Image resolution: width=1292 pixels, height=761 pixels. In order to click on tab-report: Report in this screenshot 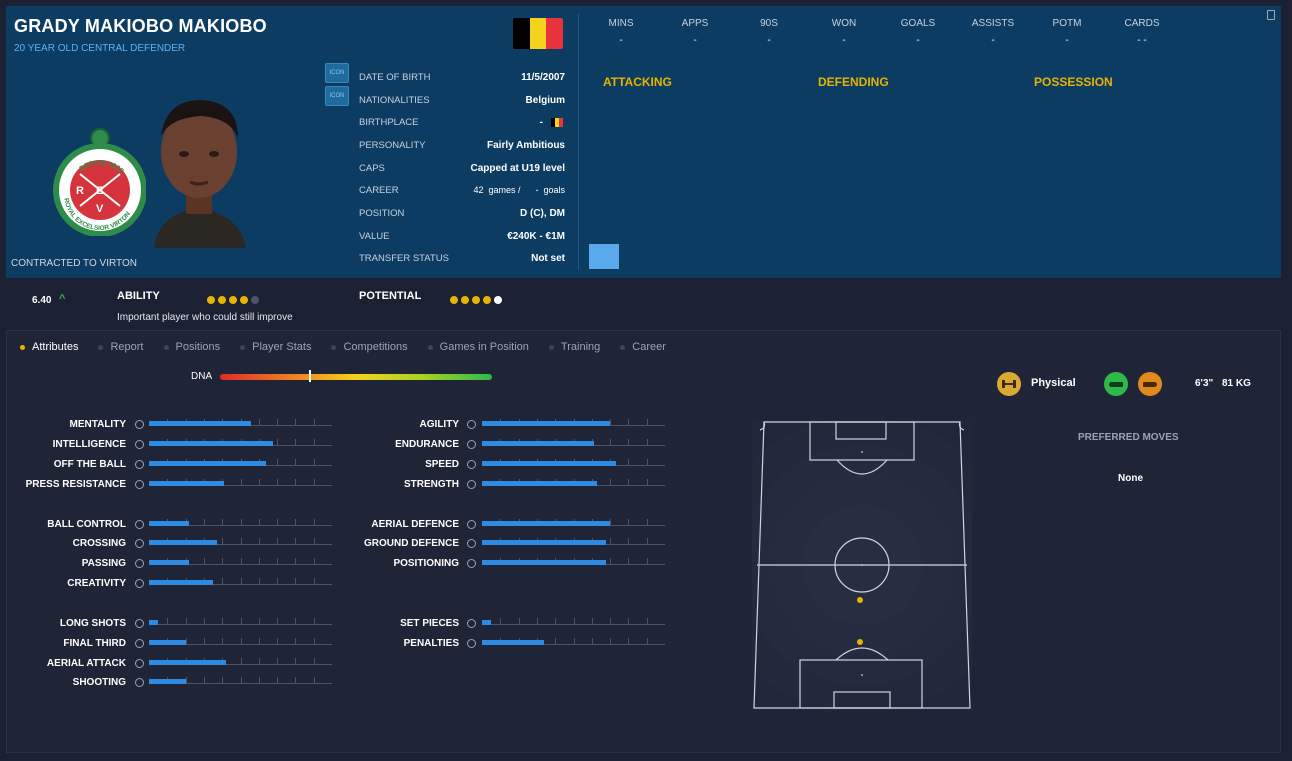, I will do `click(121, 347)`.